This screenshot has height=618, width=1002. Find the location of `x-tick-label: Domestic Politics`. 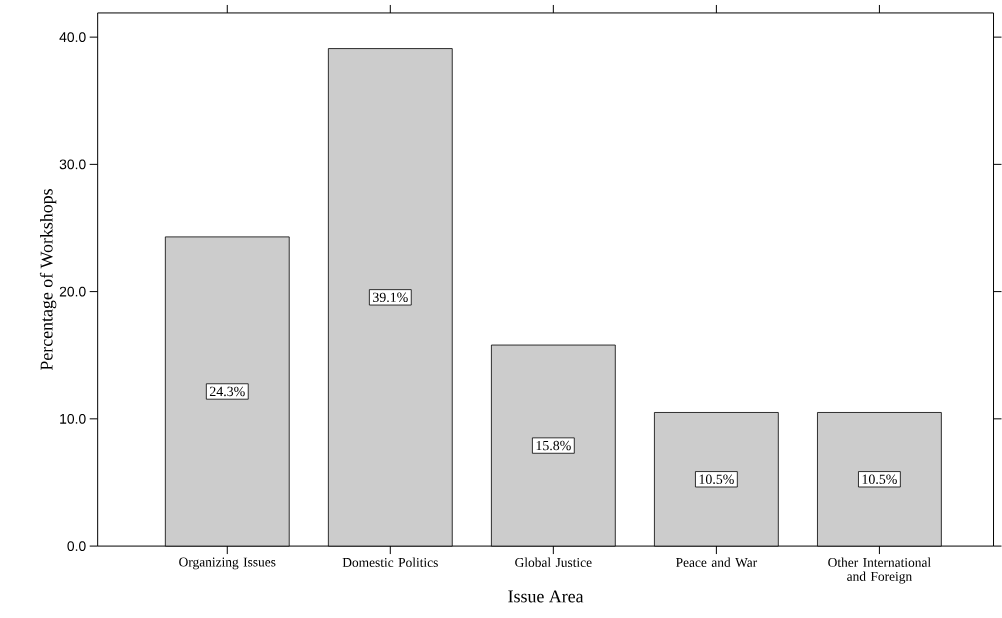

x-tick-label: Domestic Politics is located at coordinates (390, 562).